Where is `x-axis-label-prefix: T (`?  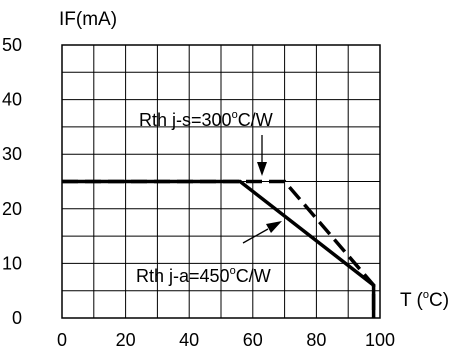 x-axis-label-prefix: T ( is located at coordinates (412, 300).